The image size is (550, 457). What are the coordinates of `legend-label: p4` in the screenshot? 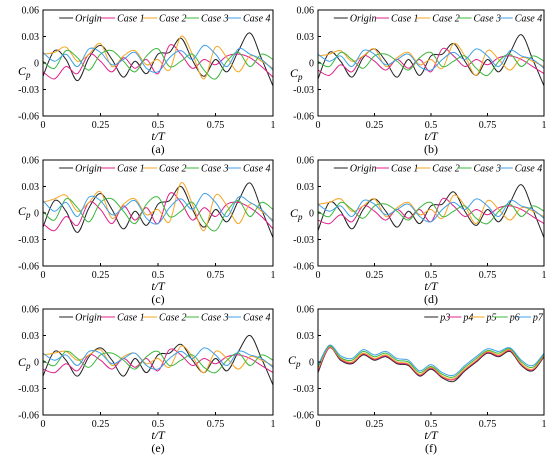 It's located at (467, 318).